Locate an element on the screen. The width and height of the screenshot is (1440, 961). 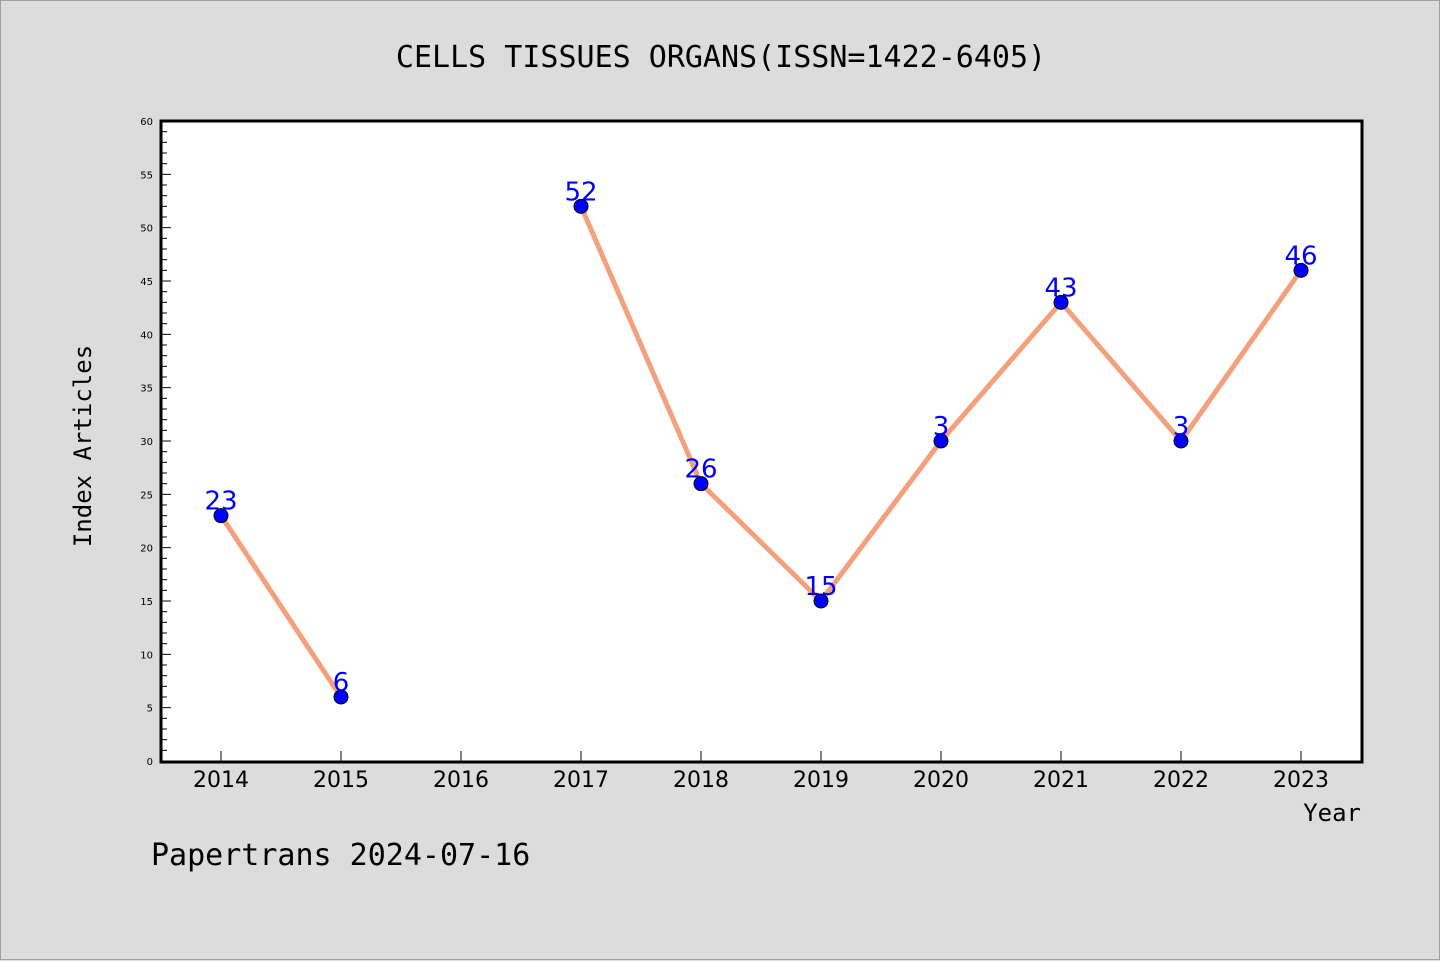
y-axis-title: Index Articles is located at coordinates (83, 446).